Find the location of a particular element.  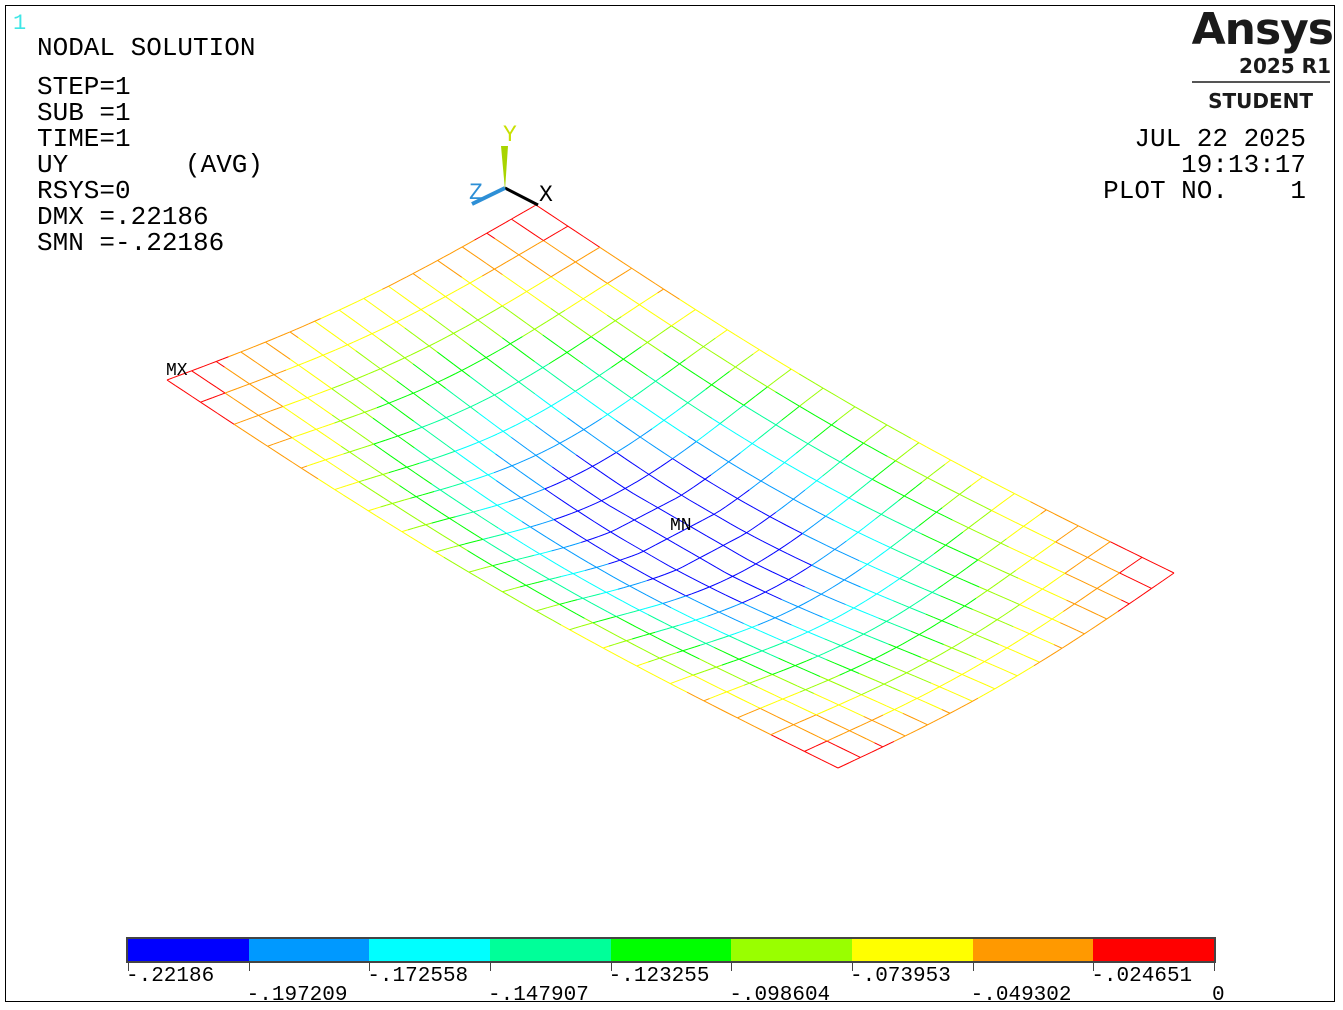

legend-tick is located at coordinates (1094, 967).